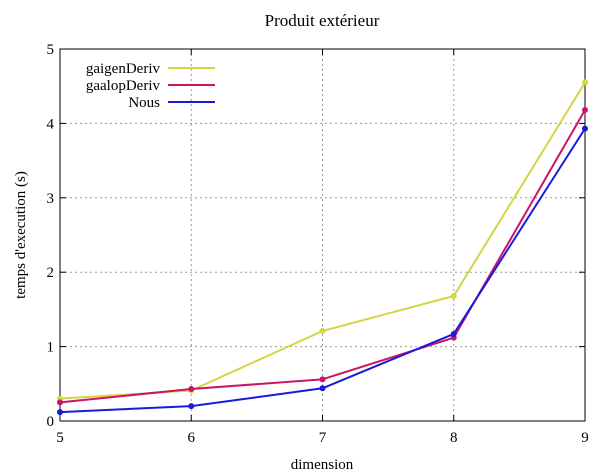 This screenshot has height=474, width=590. Describe the element at coordinates (51, 199) in the screenshot. I see `y-tick-label: 3` at that location.